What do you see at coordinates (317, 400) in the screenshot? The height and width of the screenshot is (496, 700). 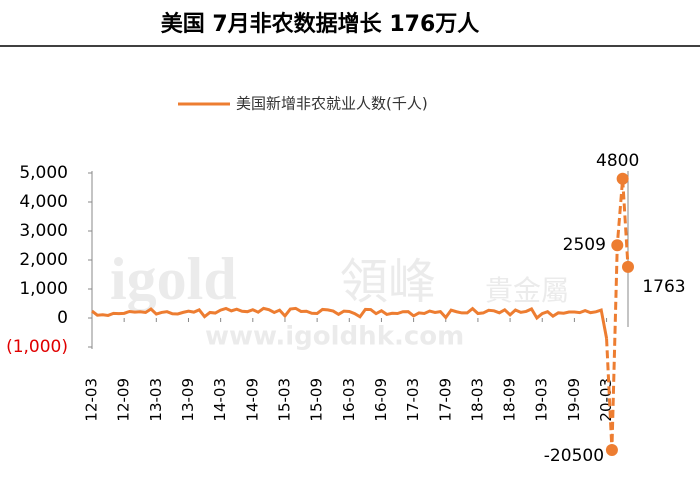 I see `x-tick-label: 15-09` at bounding box center [317, 400].